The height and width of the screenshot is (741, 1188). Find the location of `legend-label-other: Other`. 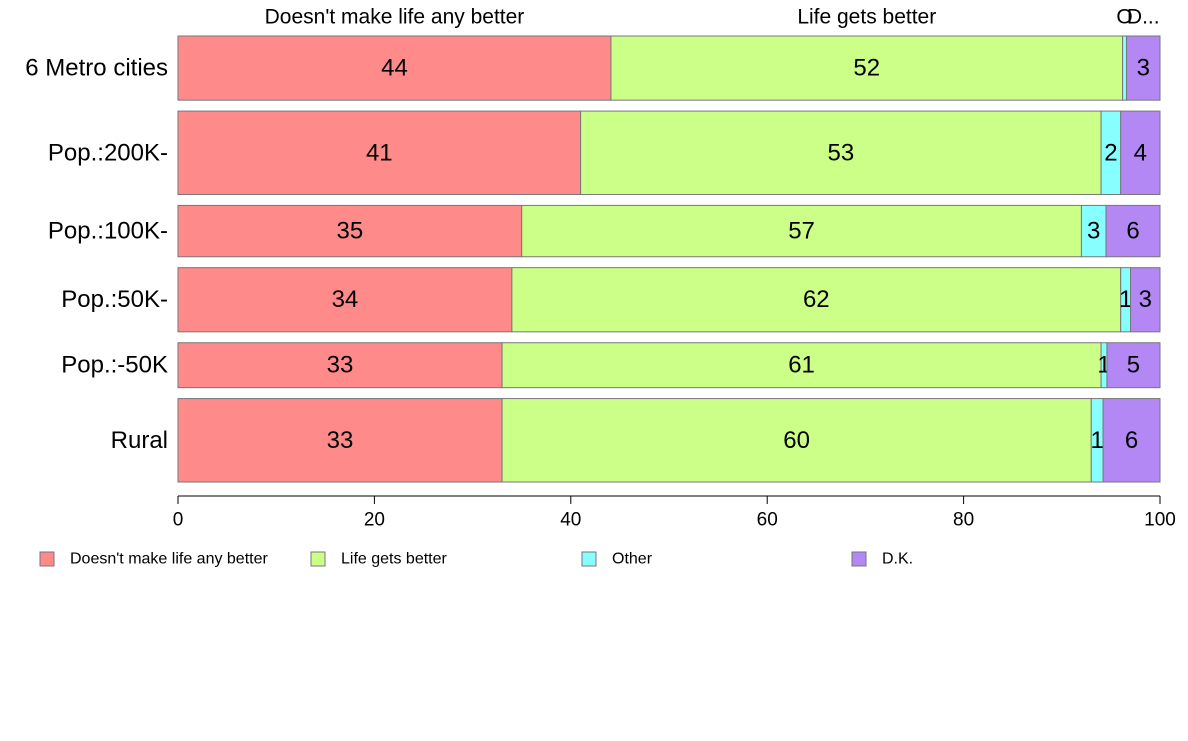

legend-label-other: Other is located at coordinates (632, 559).